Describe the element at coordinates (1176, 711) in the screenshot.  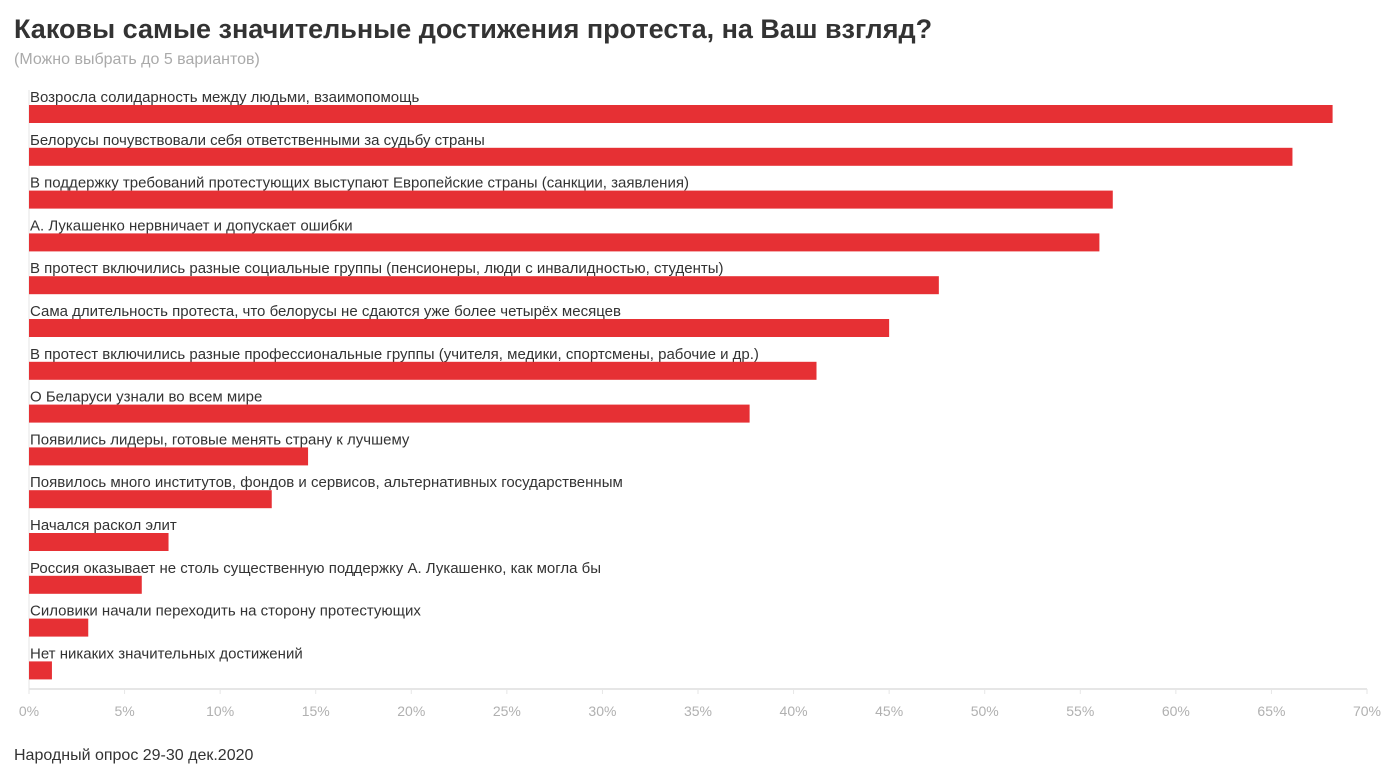
I see `x-tick-label: 60%` at that location.